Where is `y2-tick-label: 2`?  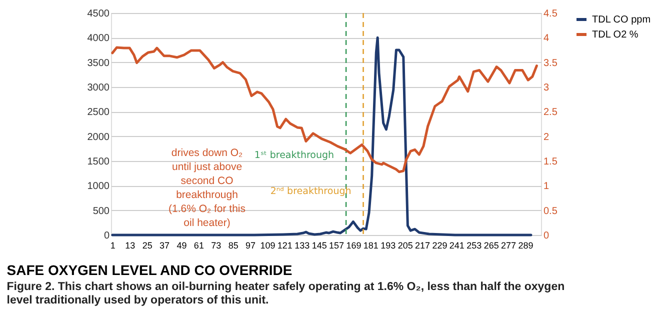 y2-tick-label: 2 is located at coordinates (547, 137).